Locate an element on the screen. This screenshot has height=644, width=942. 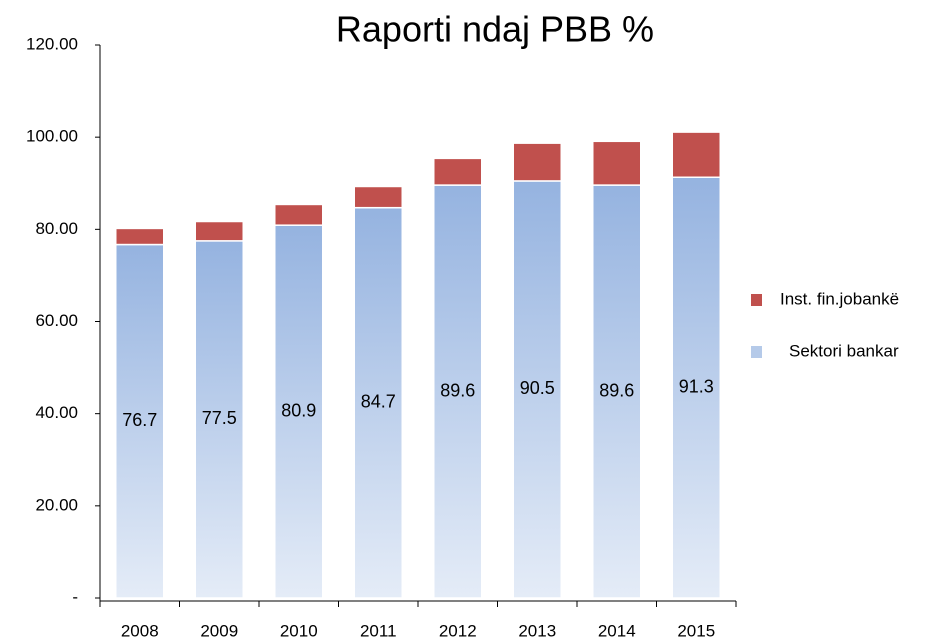
x-tick-label: 2013 is located at coordinates (537, 630).